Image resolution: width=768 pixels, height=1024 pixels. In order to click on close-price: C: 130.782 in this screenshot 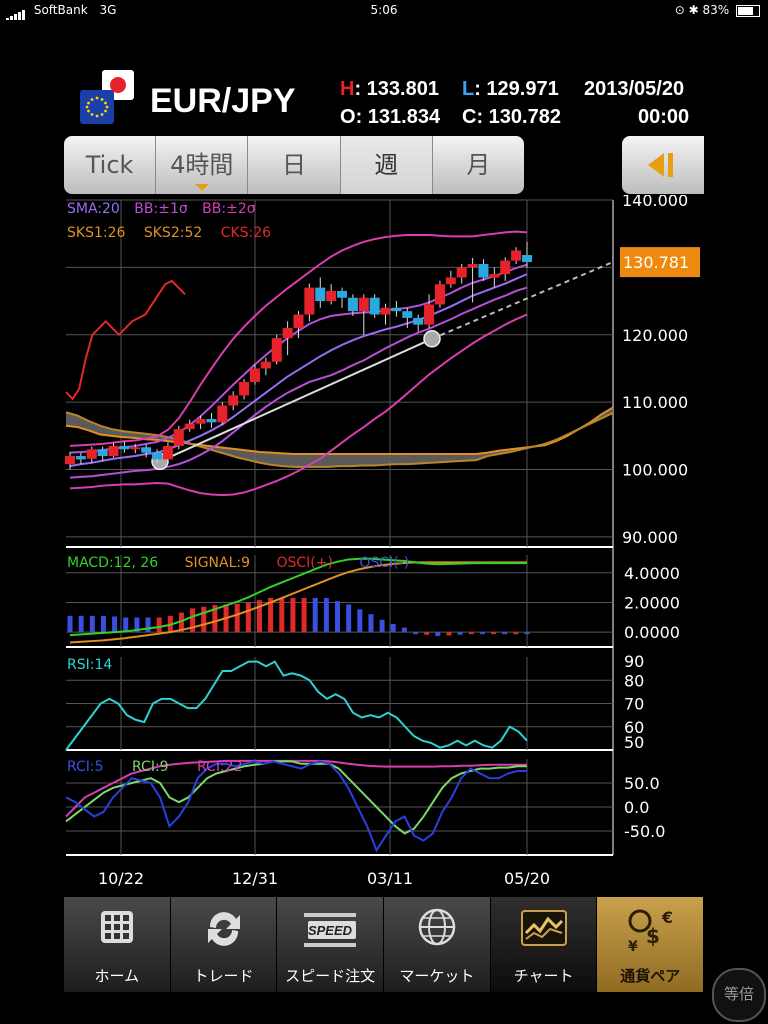, I will do `click(511, 117)`.